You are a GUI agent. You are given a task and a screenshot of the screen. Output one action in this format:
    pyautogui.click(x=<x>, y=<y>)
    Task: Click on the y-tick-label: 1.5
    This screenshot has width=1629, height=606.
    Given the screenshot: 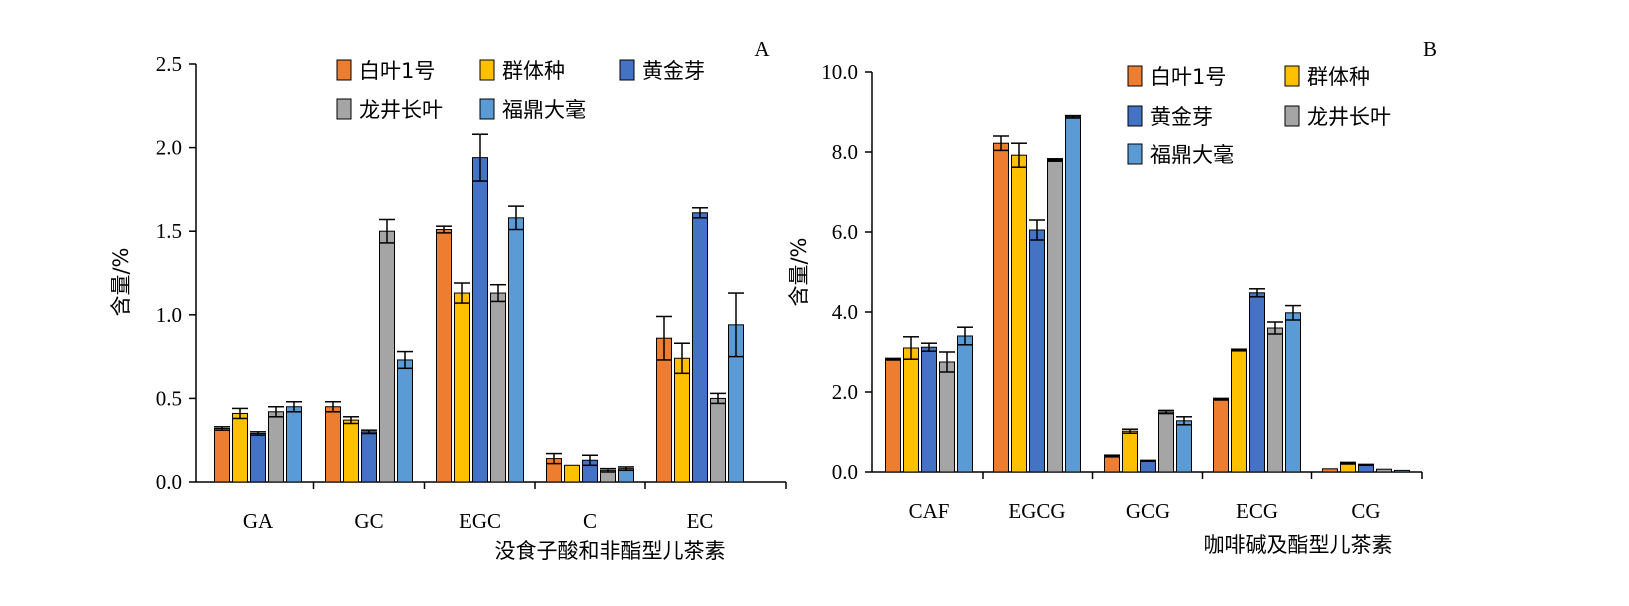 What is the action you would take?
    pyautogui.click(x=169, y=231)
    